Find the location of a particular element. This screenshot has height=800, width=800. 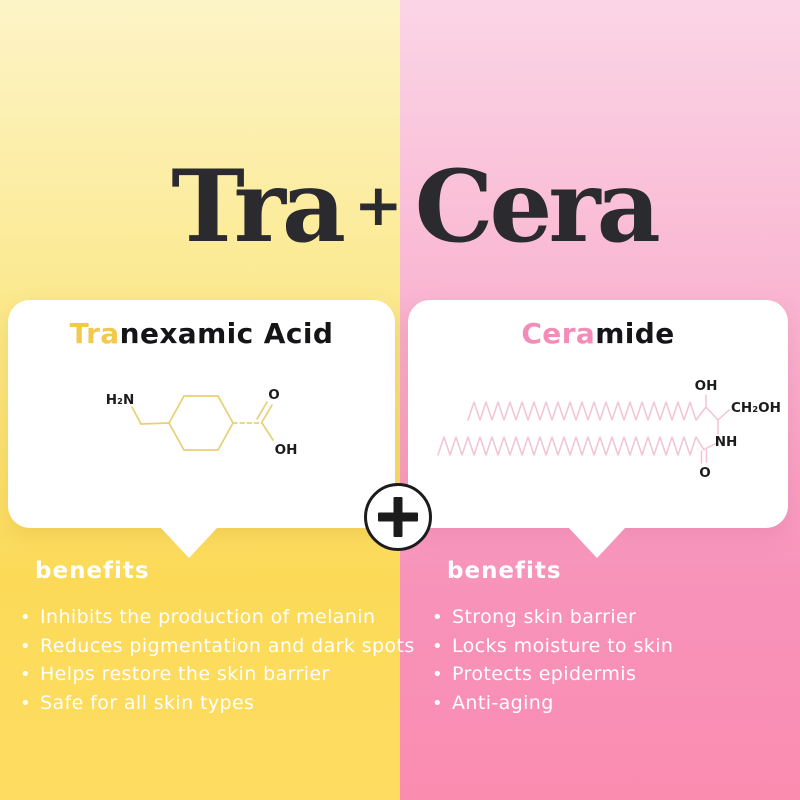

title-plus-sign: + is located at coordinates (378, 205).